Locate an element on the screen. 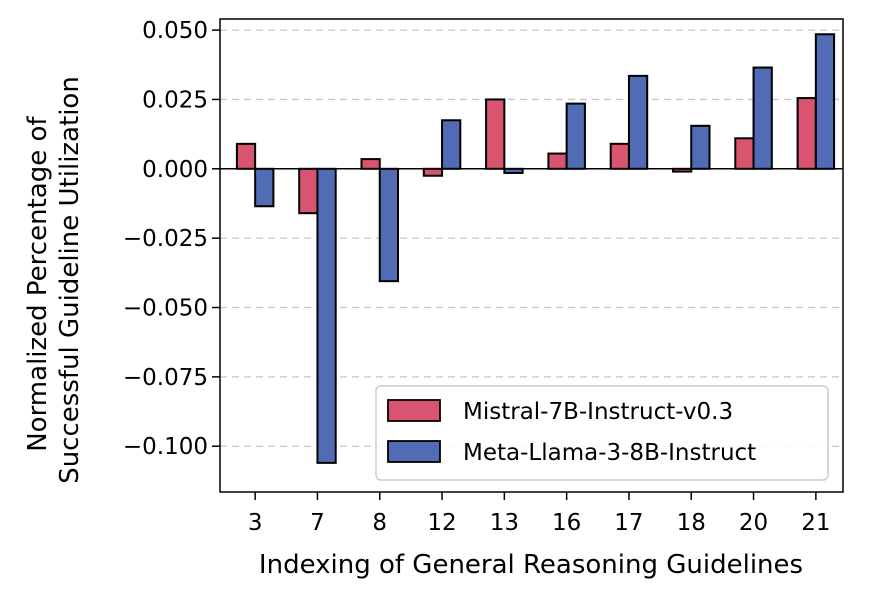 The height and width of the screenshot is (594, 874). legend-label-llama: Meta-Llama-3-8B-Instruct is located at coordinates (609, 453).